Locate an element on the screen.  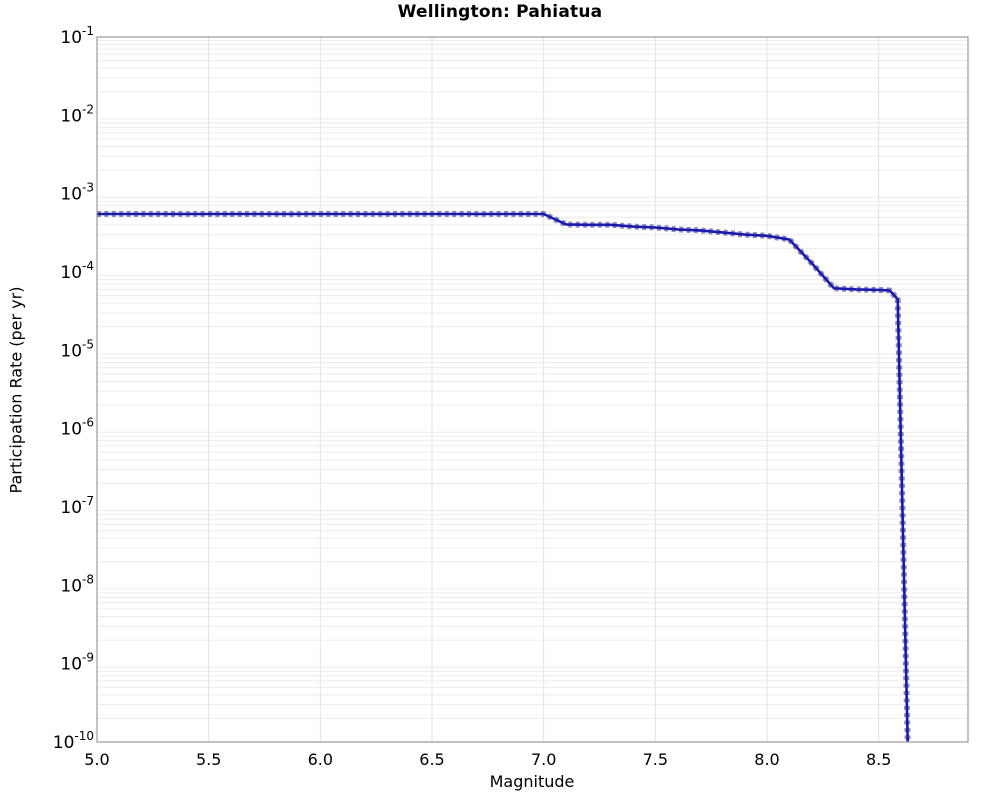
y-tick-label: 10⁻⁷ is located at coordinates (77, 506).